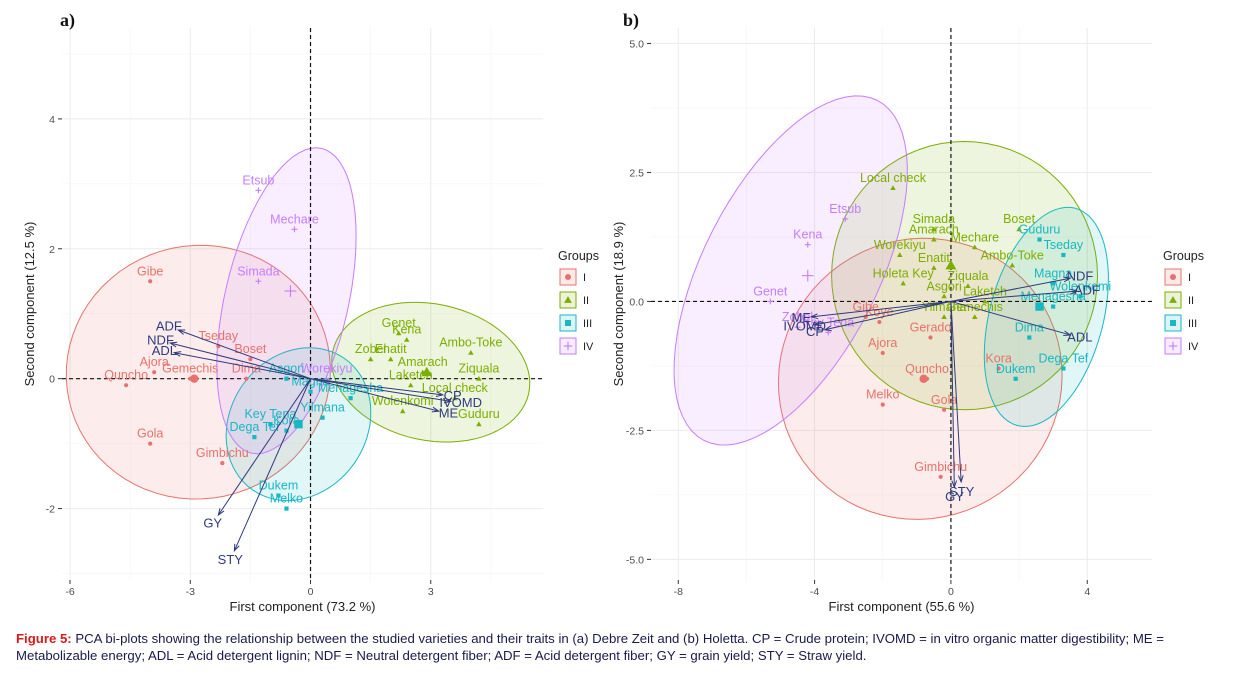 The height and width of the screenshot is (679, 1255). Describe the element at coordinates (390, 359) in the screenshot. I see `point-enatit` at that location.